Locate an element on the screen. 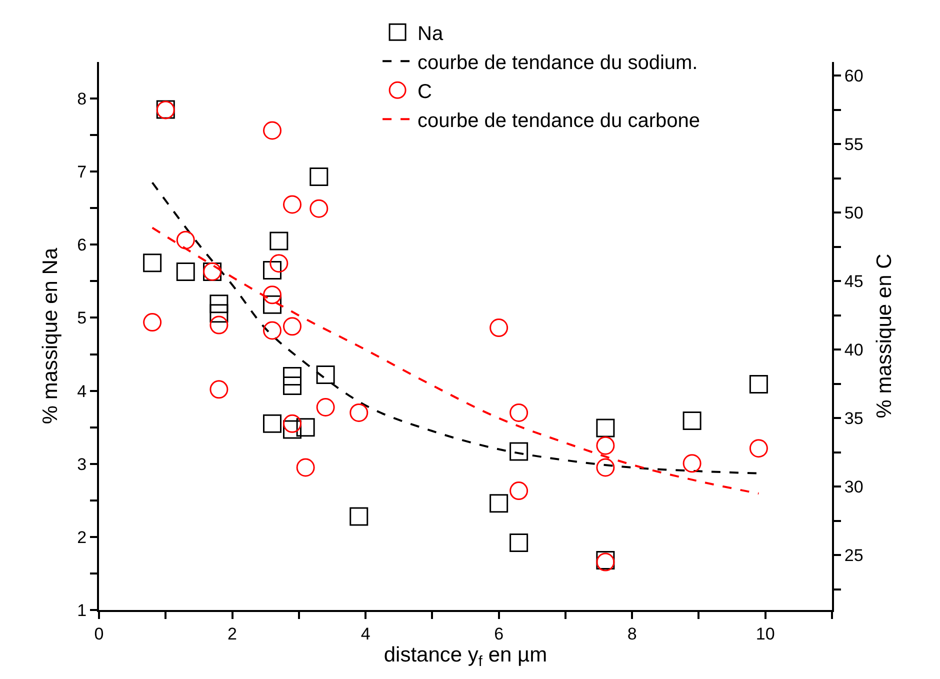  y2-axis-title: % massique en C is located at coordinates (884, 336).